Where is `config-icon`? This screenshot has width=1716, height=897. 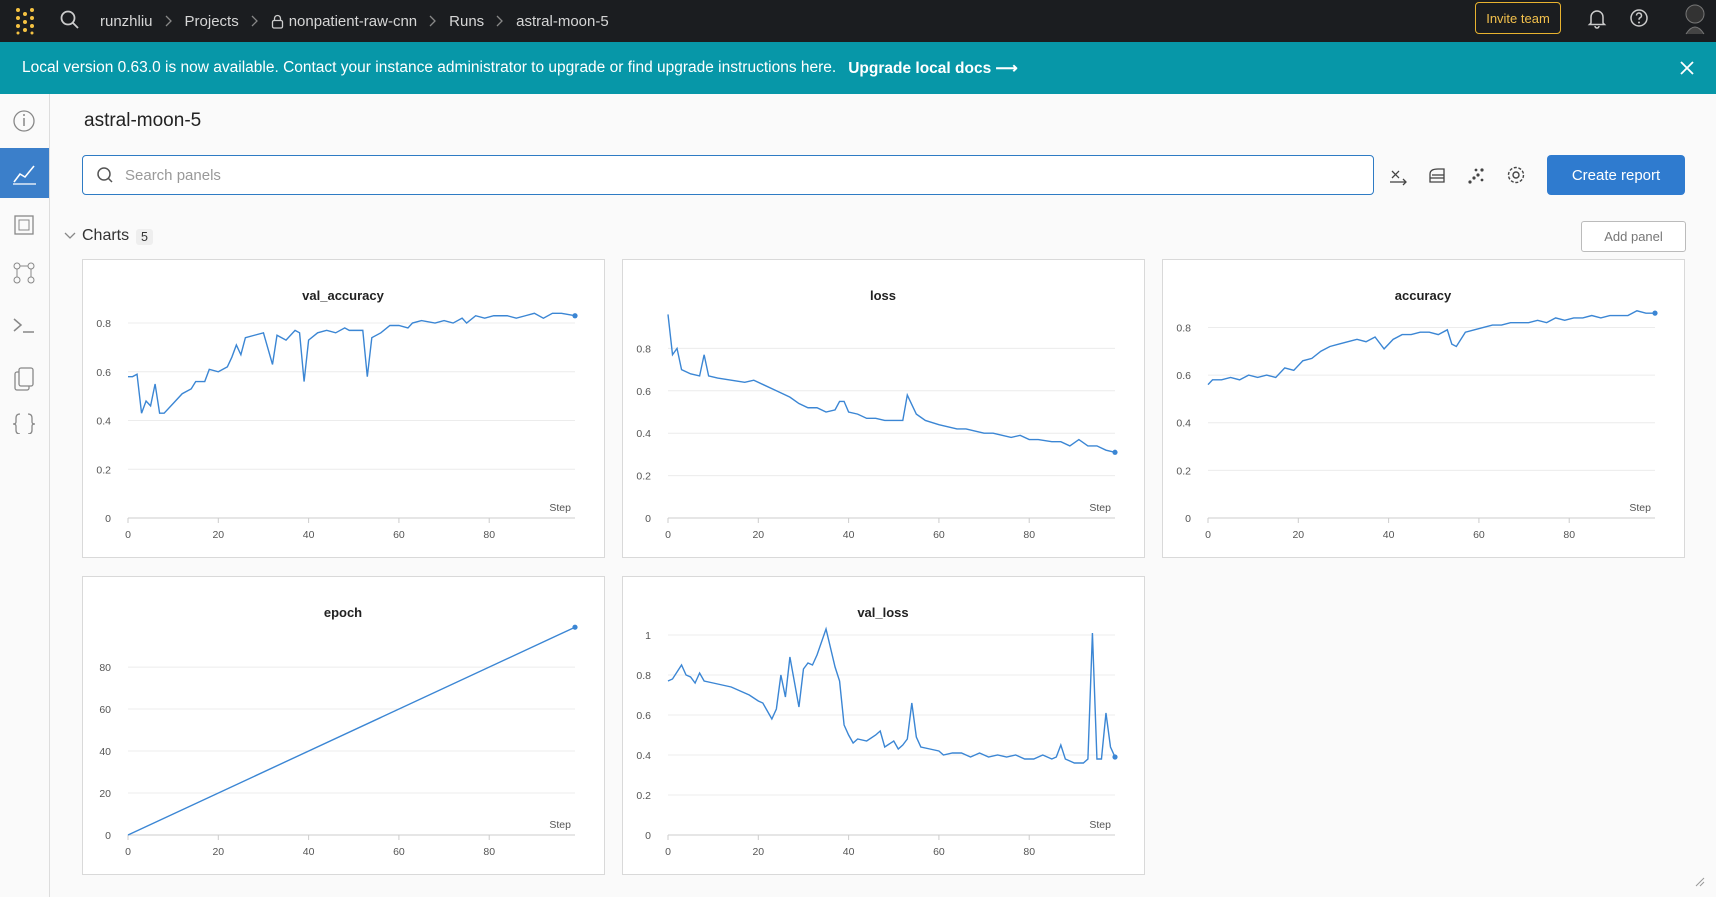 config-icon is located at coordinates (24, 424).